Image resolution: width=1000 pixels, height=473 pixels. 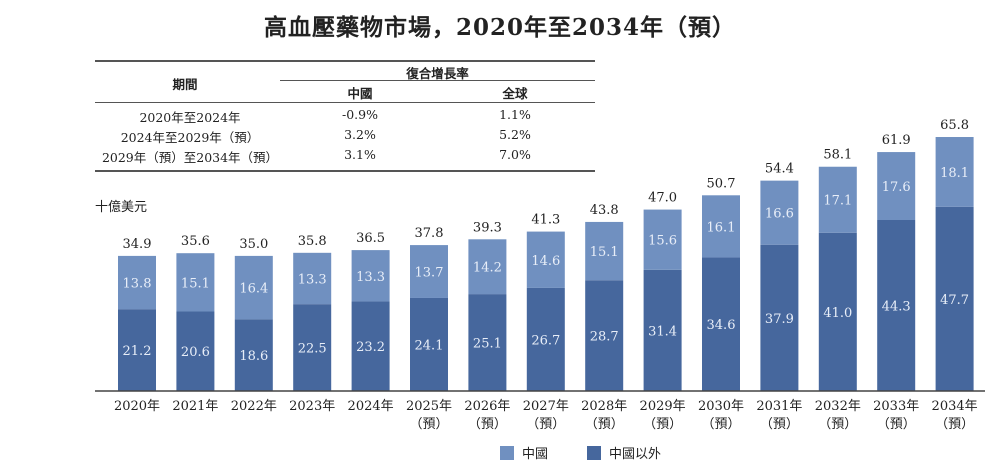 I want to click on x-tick-label: 2026年, so click(x=487, y=406).